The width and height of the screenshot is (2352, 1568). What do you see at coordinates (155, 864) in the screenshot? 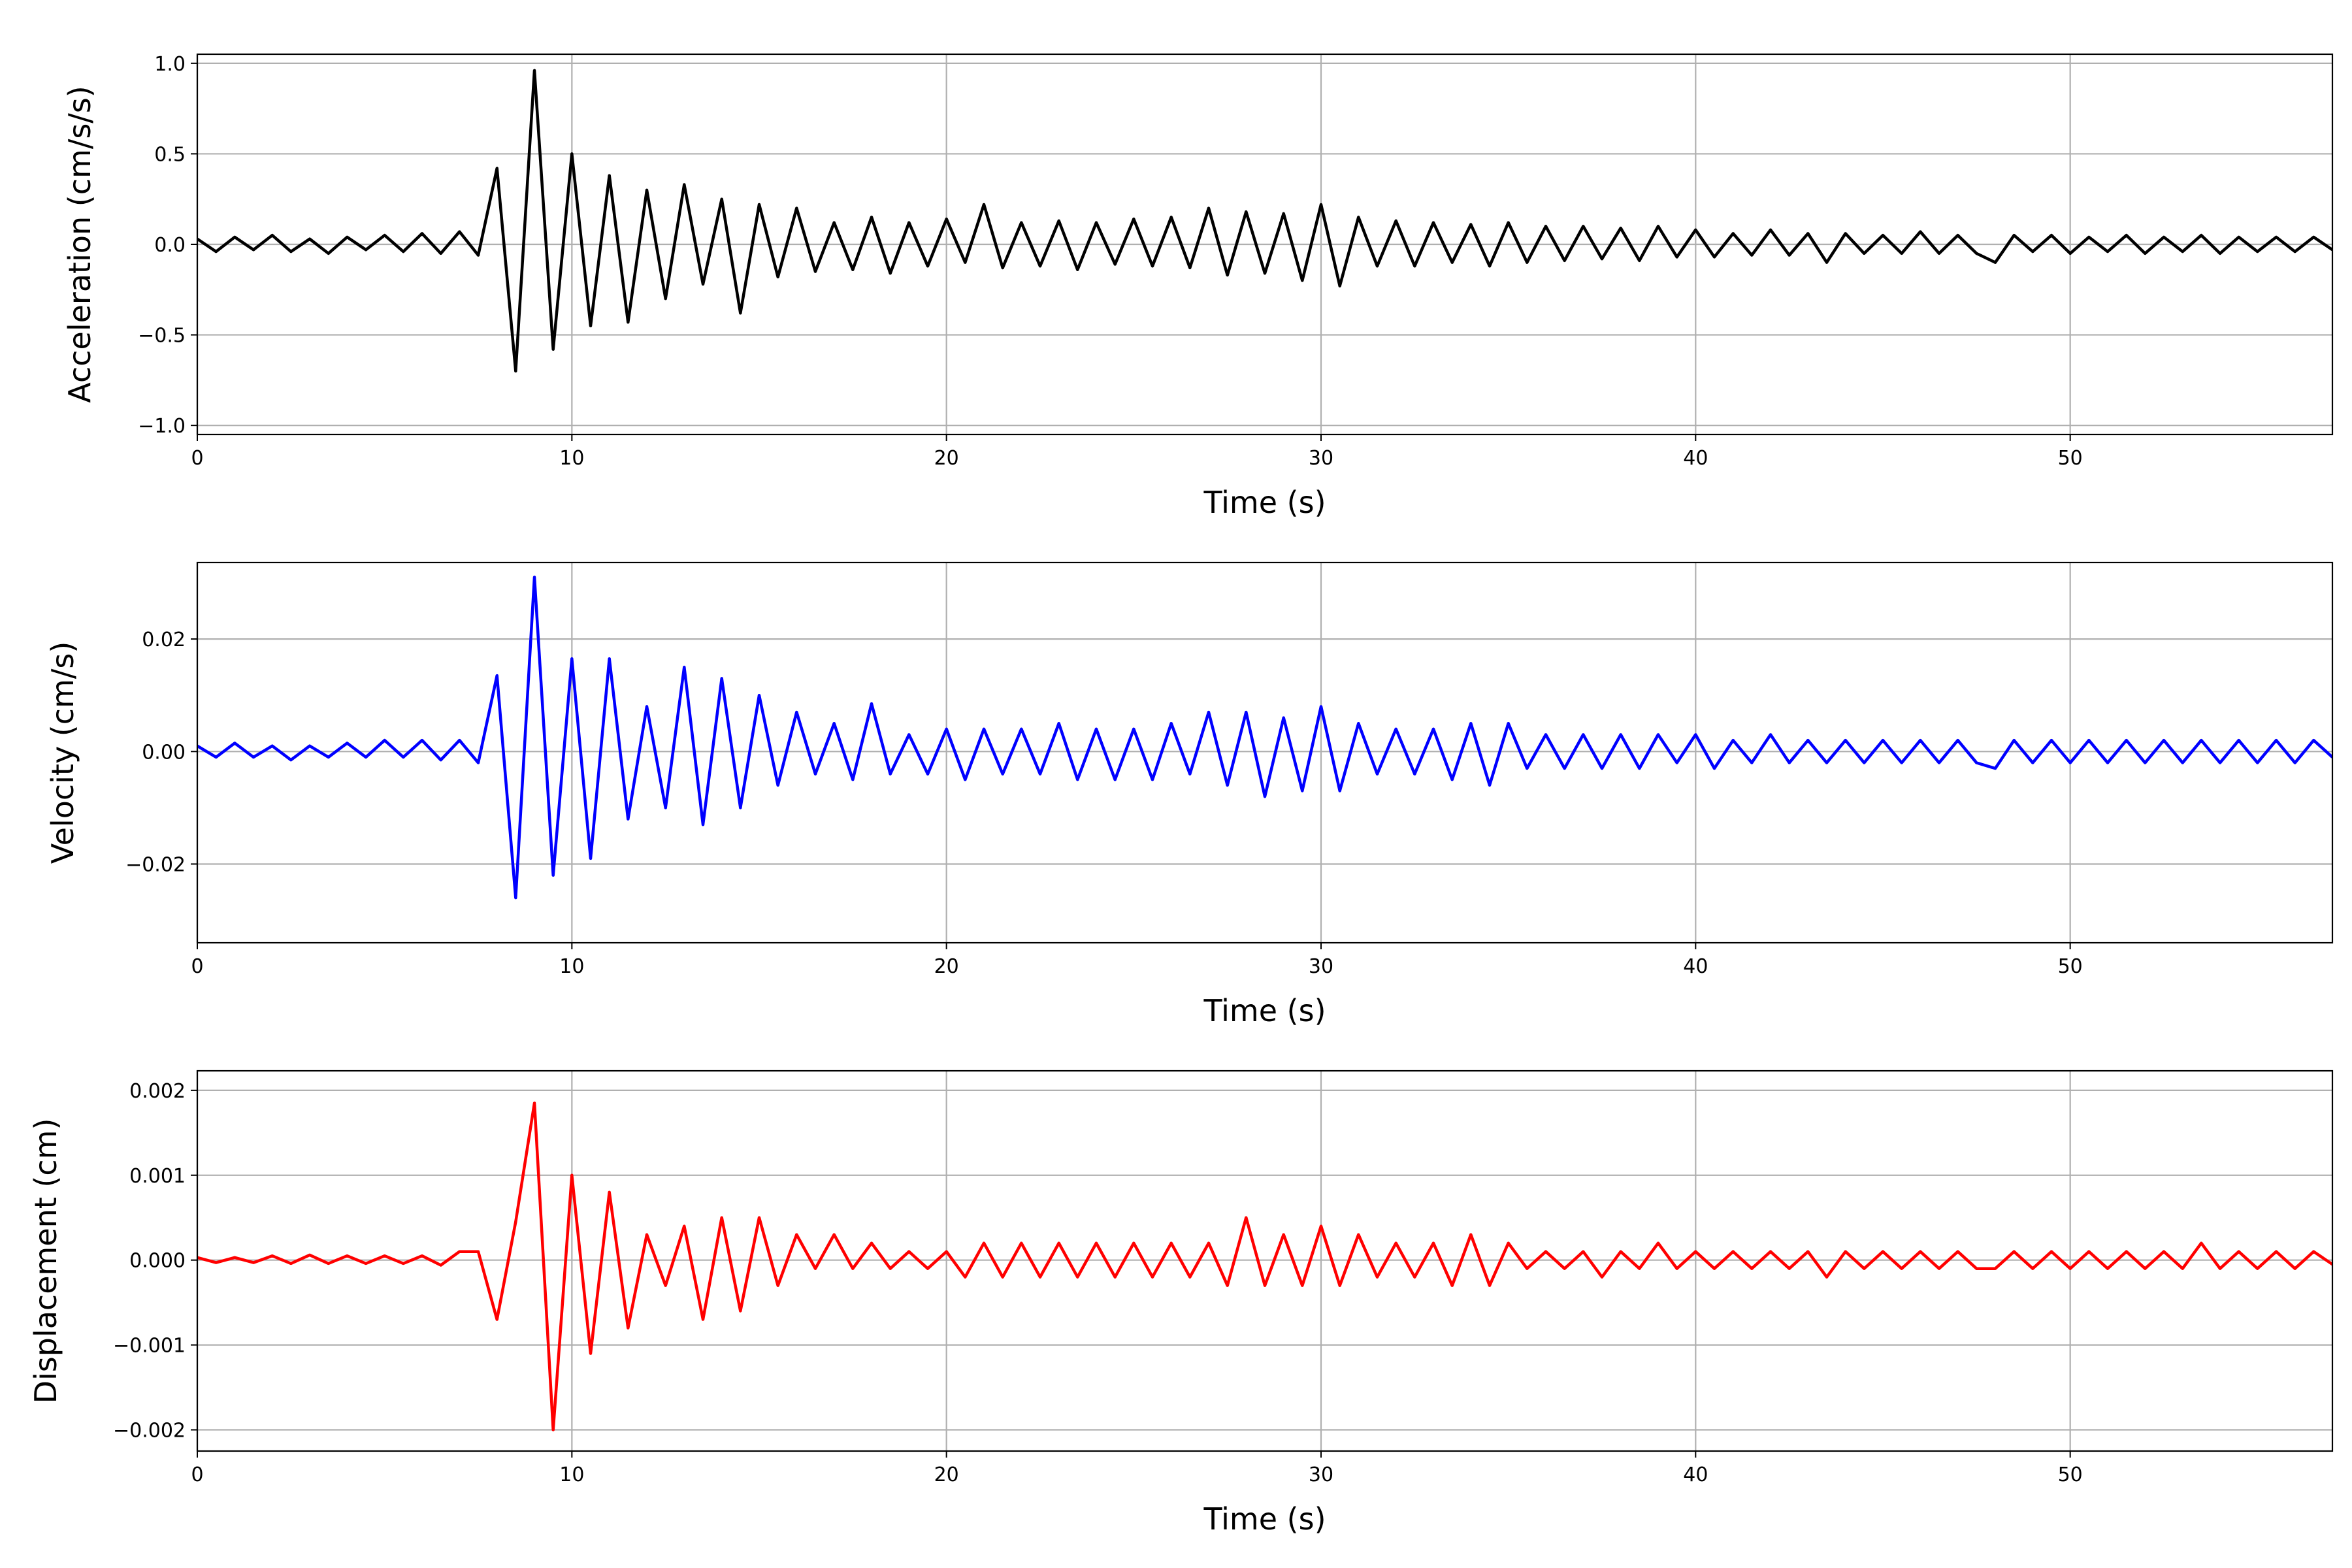
I see `y-tick-label: −0.02` at bounding box center [155, 864].